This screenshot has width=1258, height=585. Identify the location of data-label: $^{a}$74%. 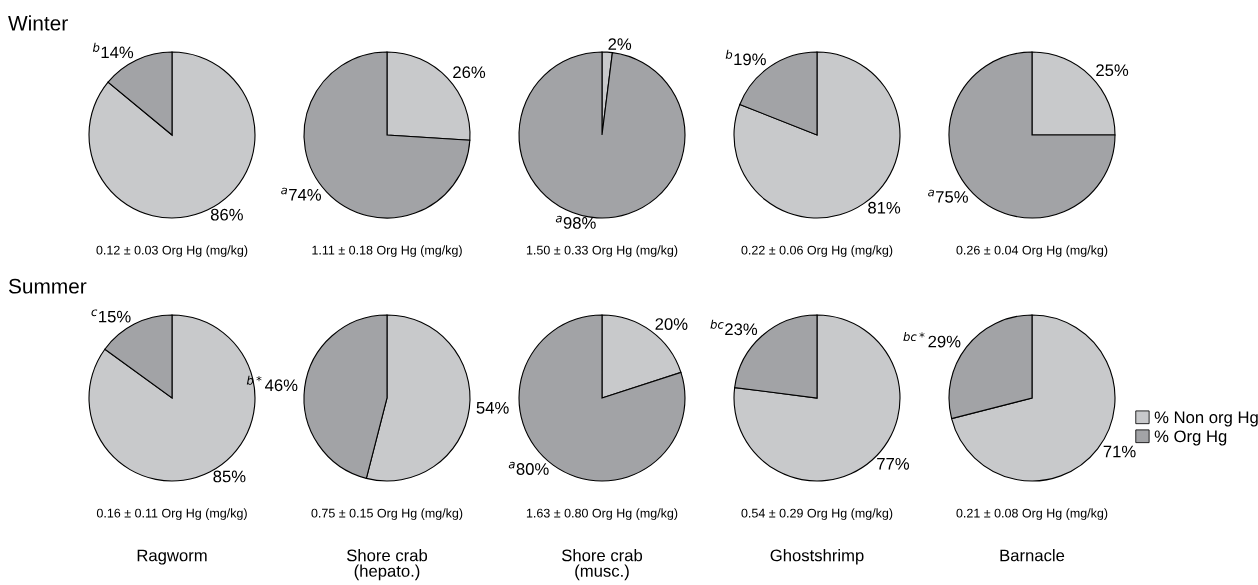
(301, 194).